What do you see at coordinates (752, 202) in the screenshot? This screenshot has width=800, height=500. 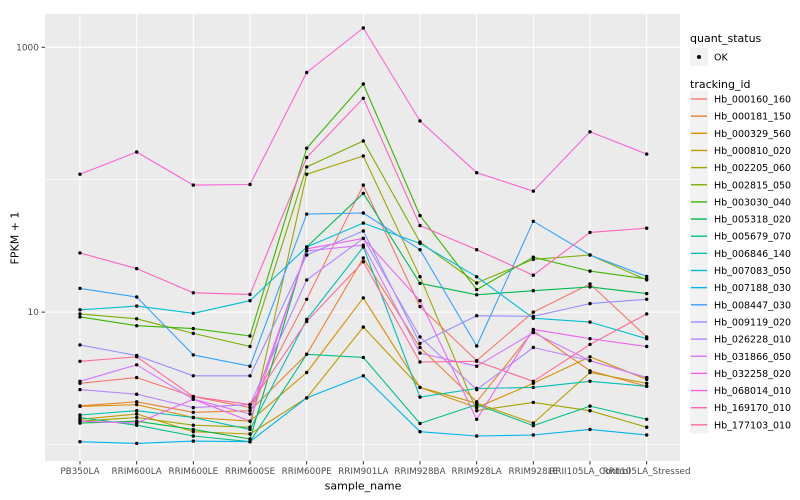 I see `legend-label-tracking-id: Hb_003030_040` at bounding box center [752, 202].